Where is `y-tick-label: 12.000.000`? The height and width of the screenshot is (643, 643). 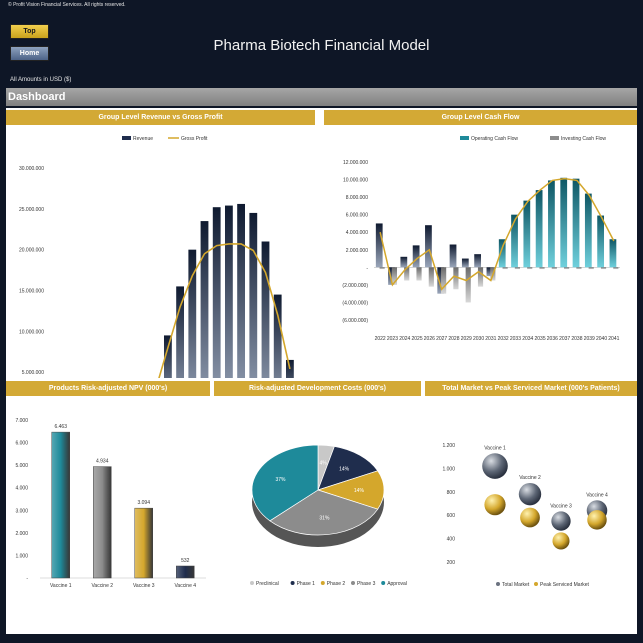 y-tick-label: 12.000.000 is located at coordinates (355, 163).